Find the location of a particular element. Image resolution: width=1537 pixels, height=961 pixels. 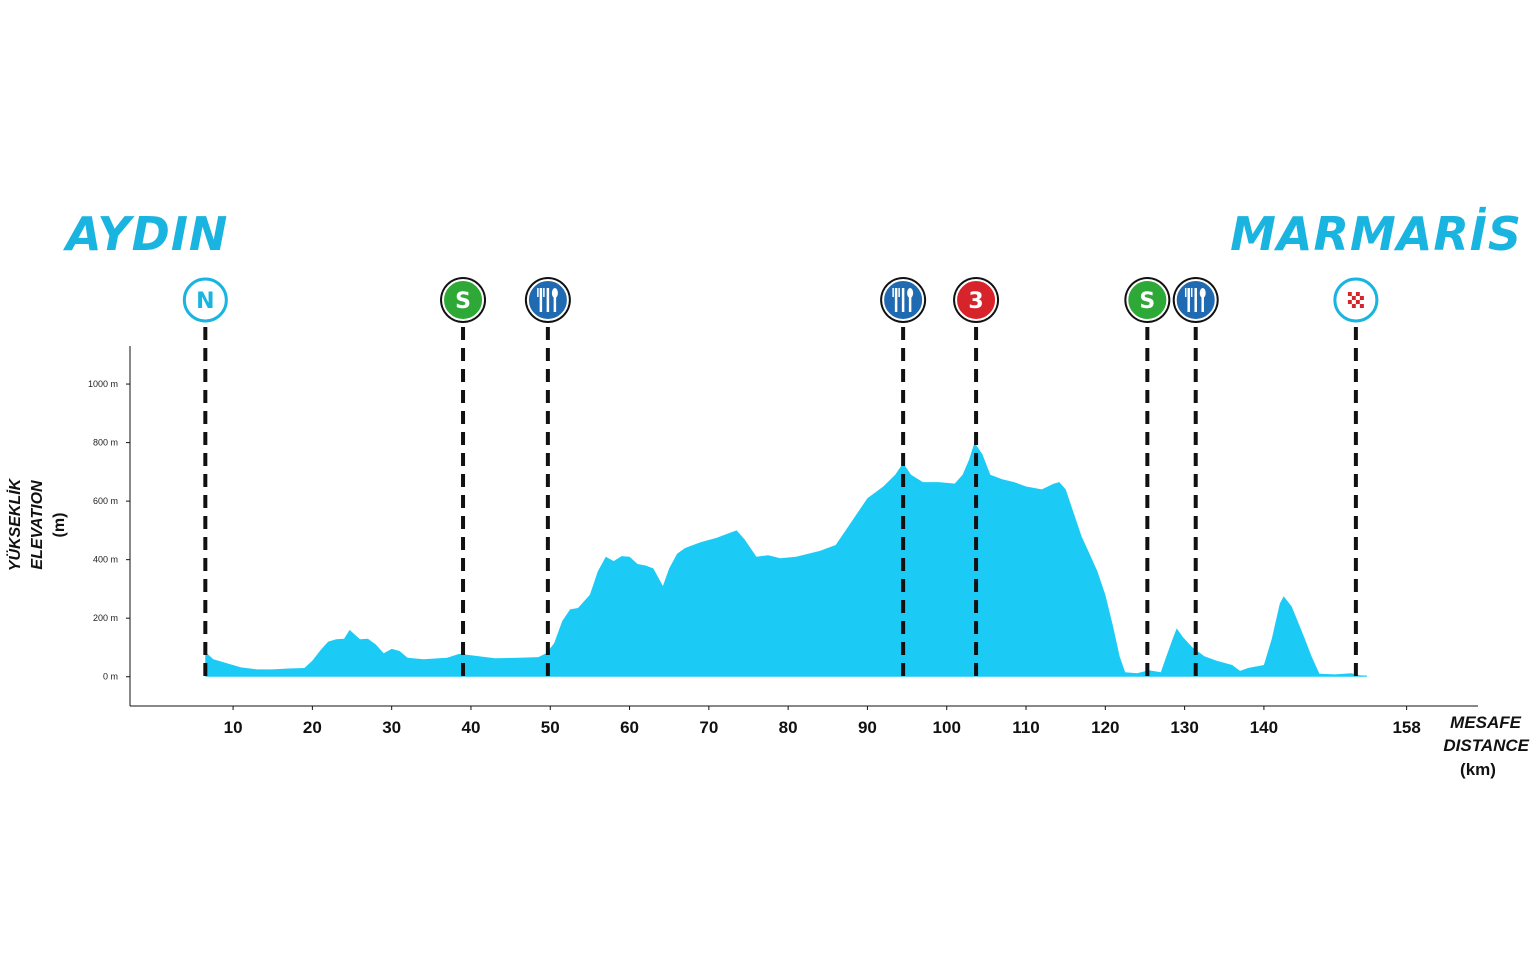

x-tick-label: 110 is located at coordinates (1025, 727).